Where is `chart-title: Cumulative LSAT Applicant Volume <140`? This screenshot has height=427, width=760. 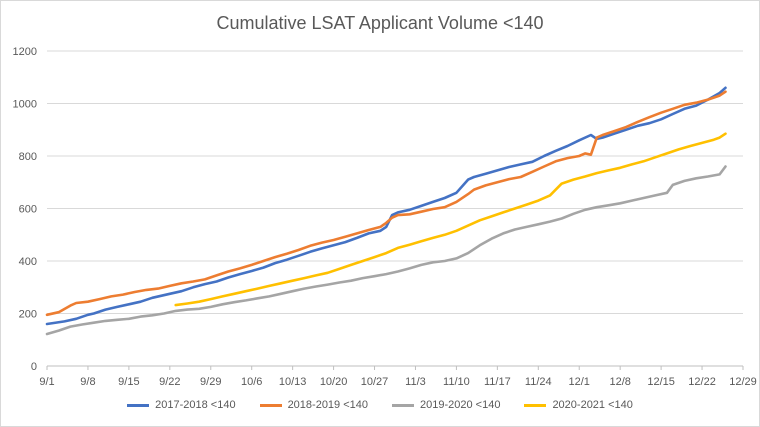 chart-title: Cumulative LSAT Applicant Volume <140 is located at coordinates (380, 23).